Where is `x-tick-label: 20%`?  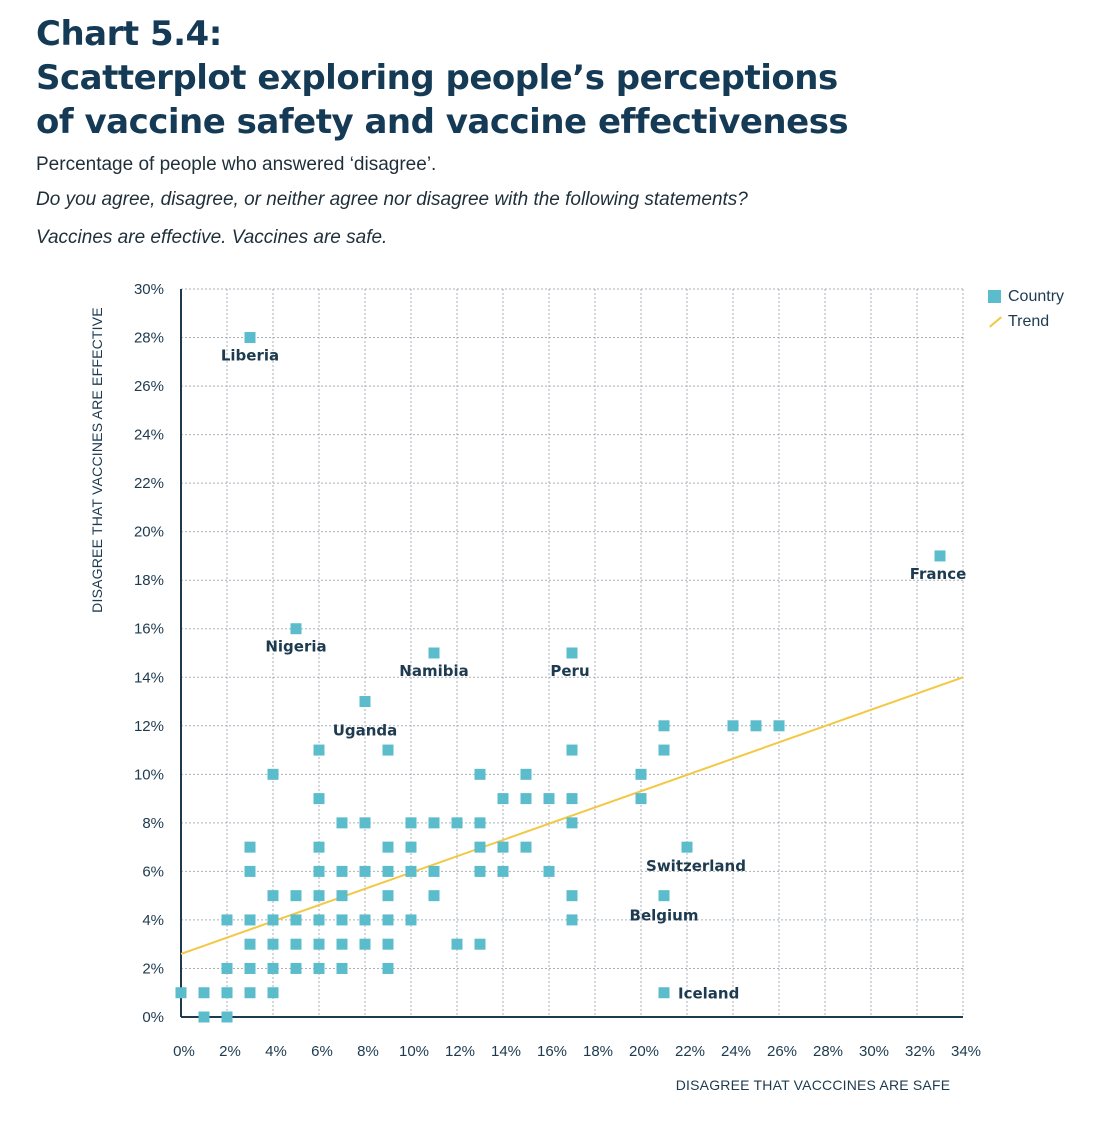 x-tick-label: 20% is located at coordinates (644, 1051).